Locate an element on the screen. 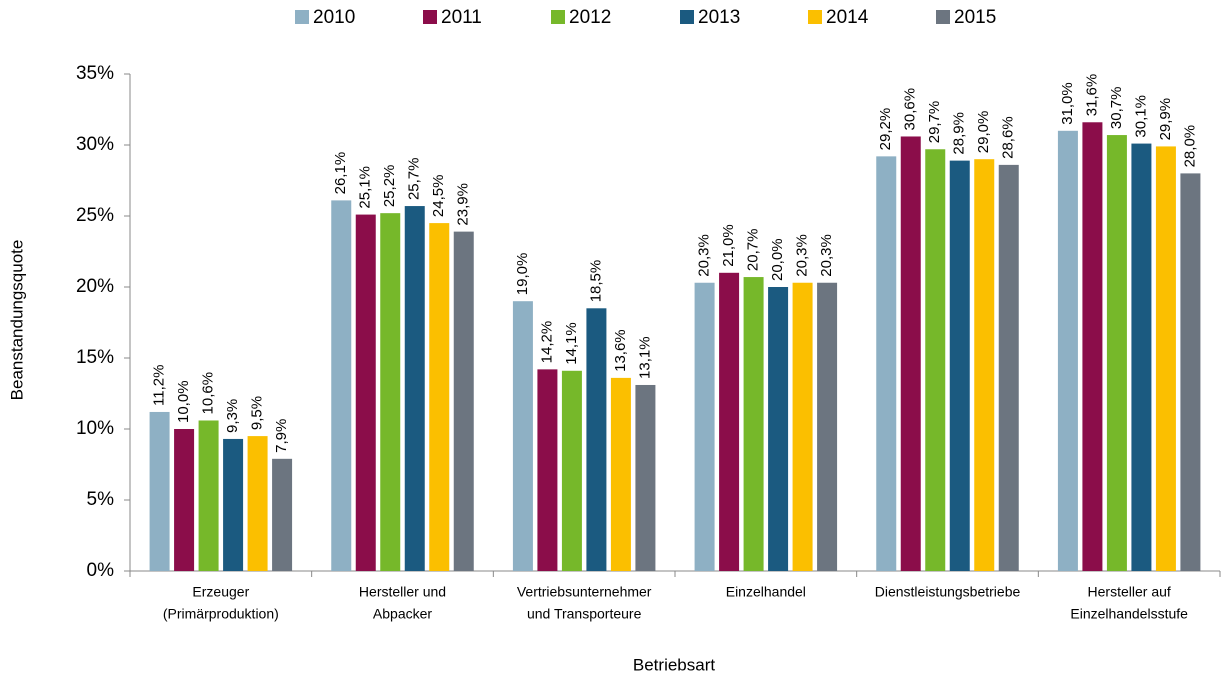  x-tick-label: Vertriebsunternehmer is located at coordinates (584, 592).